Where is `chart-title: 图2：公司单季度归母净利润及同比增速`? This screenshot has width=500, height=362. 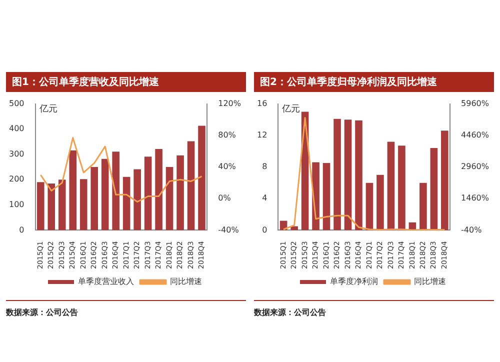 chart-title: 图2：公司单季度归母净利润及同比增速 is located at coordinates (374, 82).